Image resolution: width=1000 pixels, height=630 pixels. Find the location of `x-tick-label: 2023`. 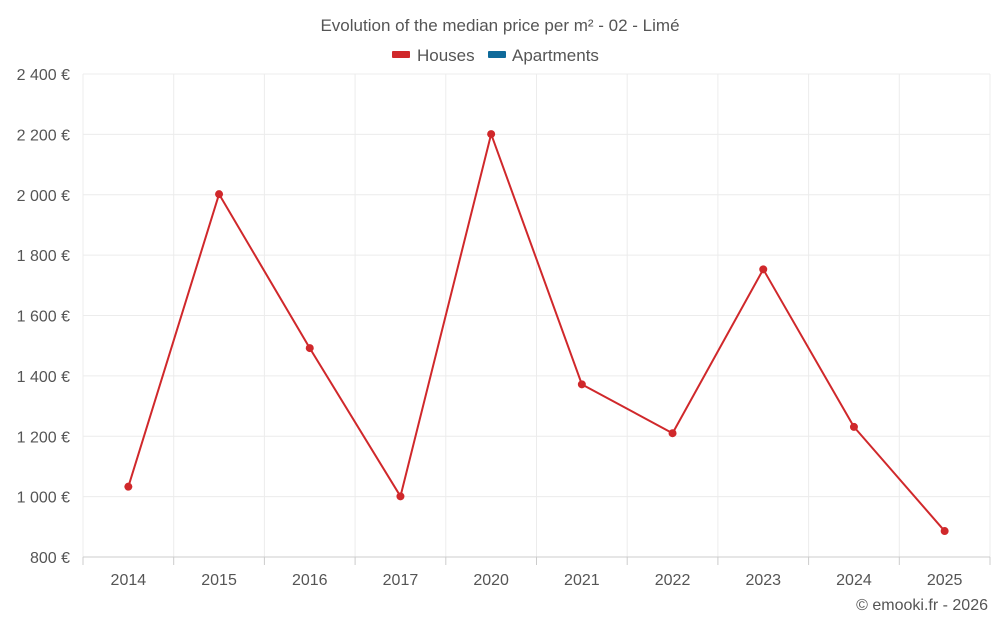

x-tick-label: 2023 is located at coordinates (763, 580).